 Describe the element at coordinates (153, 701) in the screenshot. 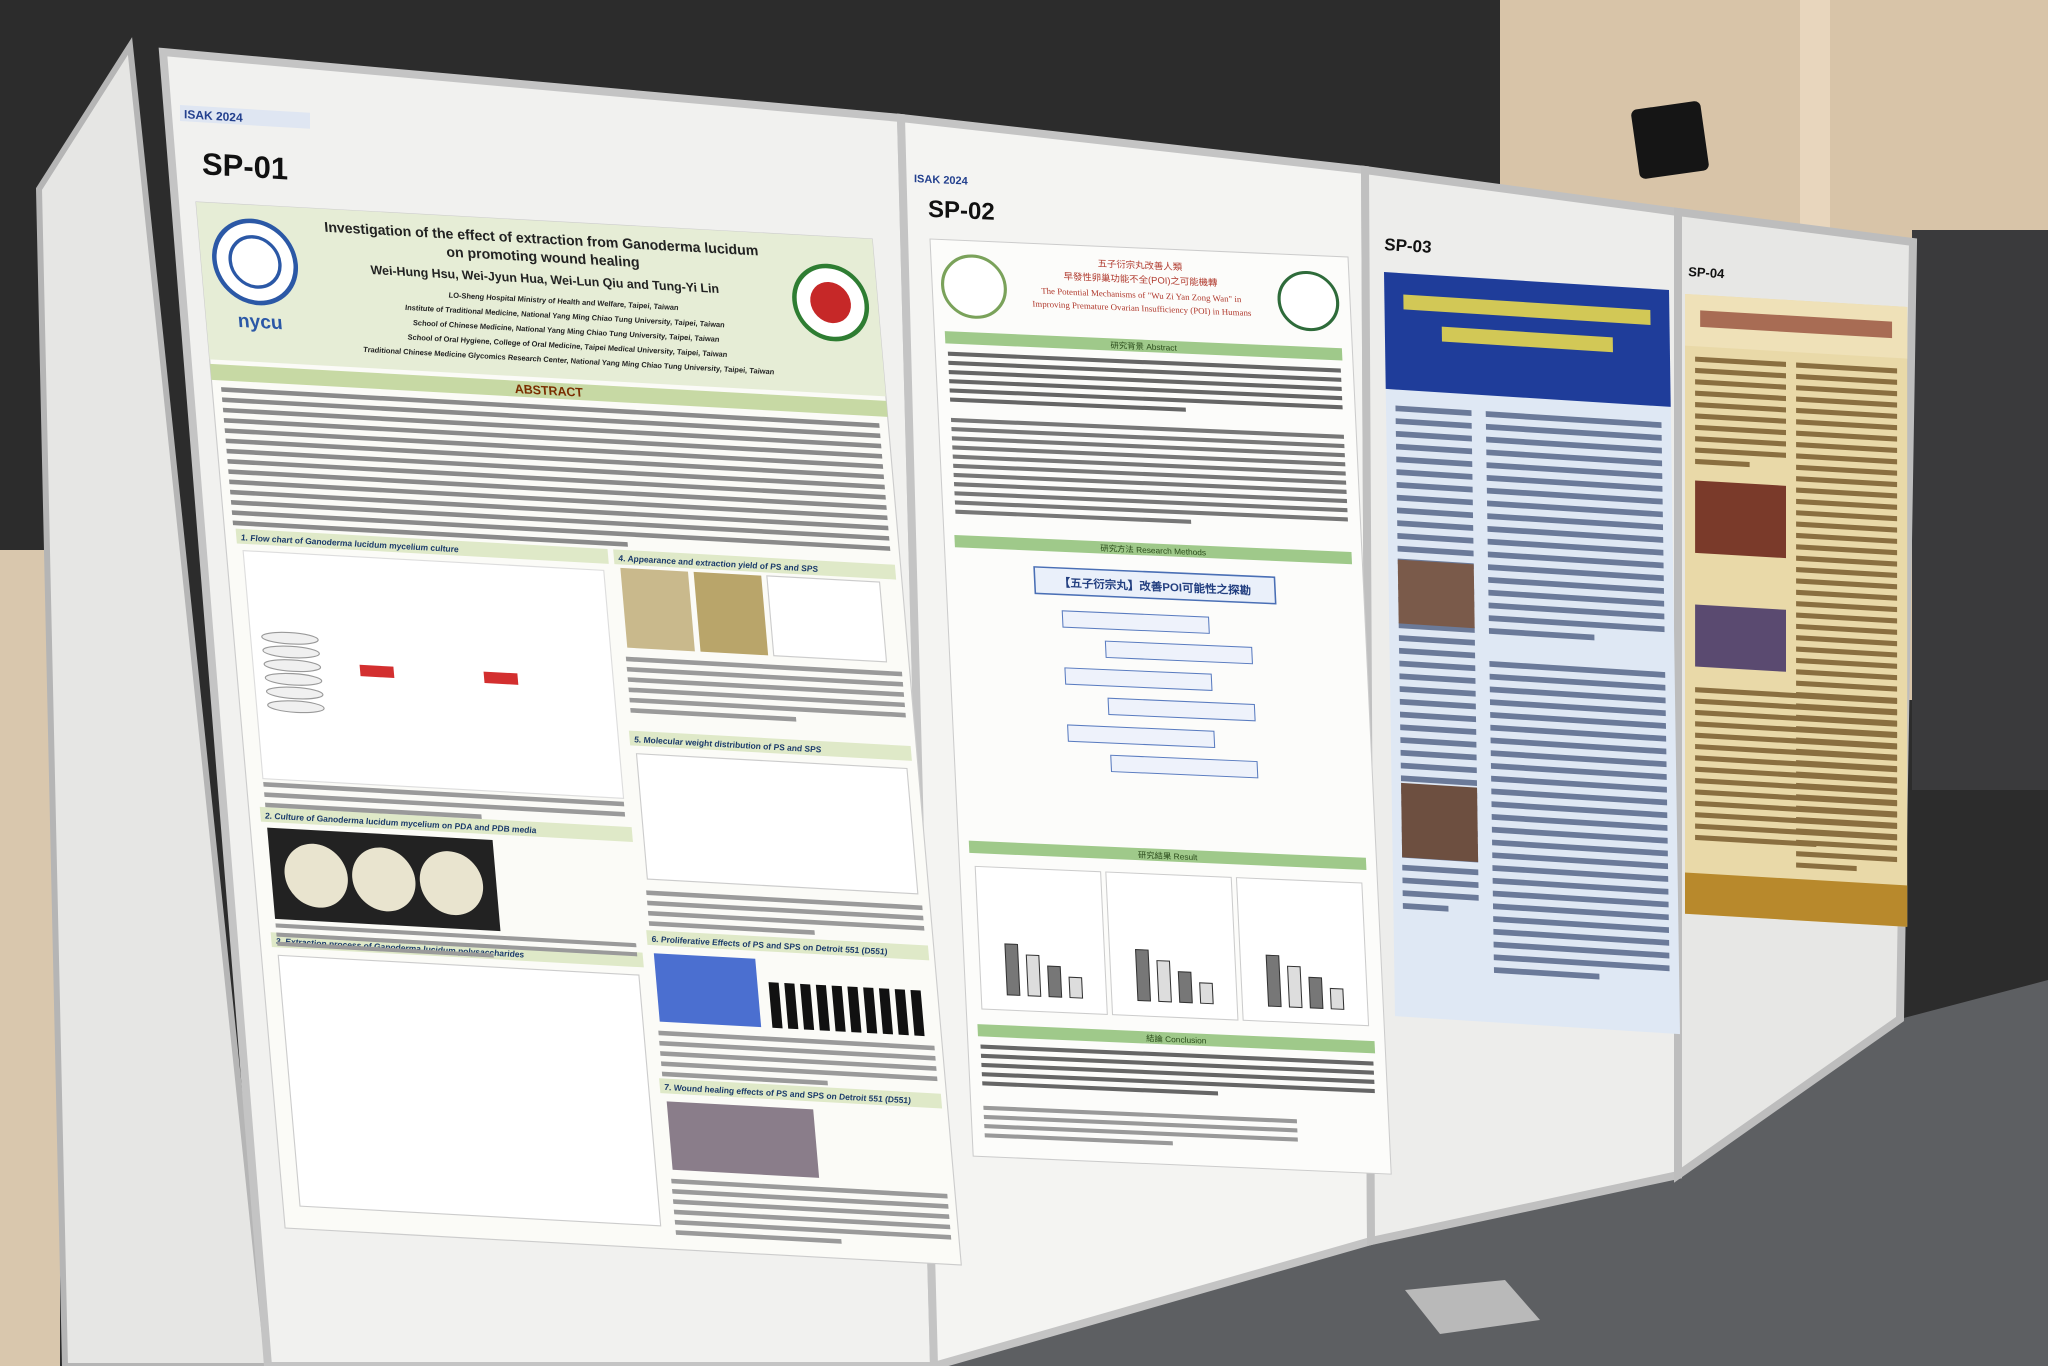

I see `side-panel` at that location.